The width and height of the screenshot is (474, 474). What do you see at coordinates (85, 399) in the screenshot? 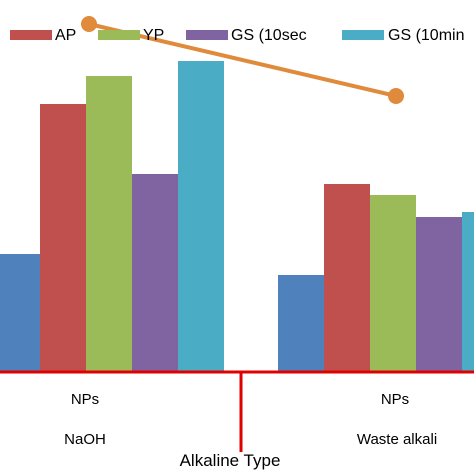
I see `group-sublabel-0: NPs` at bounding box center [85, 399].